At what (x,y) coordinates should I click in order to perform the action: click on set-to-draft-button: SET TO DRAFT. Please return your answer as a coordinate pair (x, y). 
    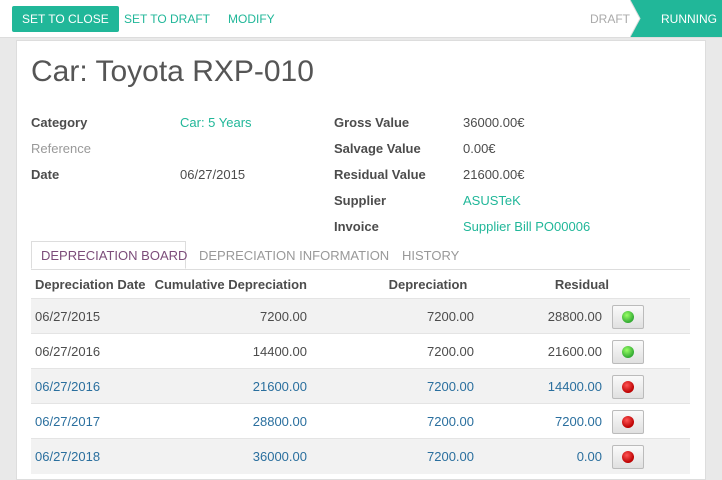
    Looking at the image, I should click on (167, 19).